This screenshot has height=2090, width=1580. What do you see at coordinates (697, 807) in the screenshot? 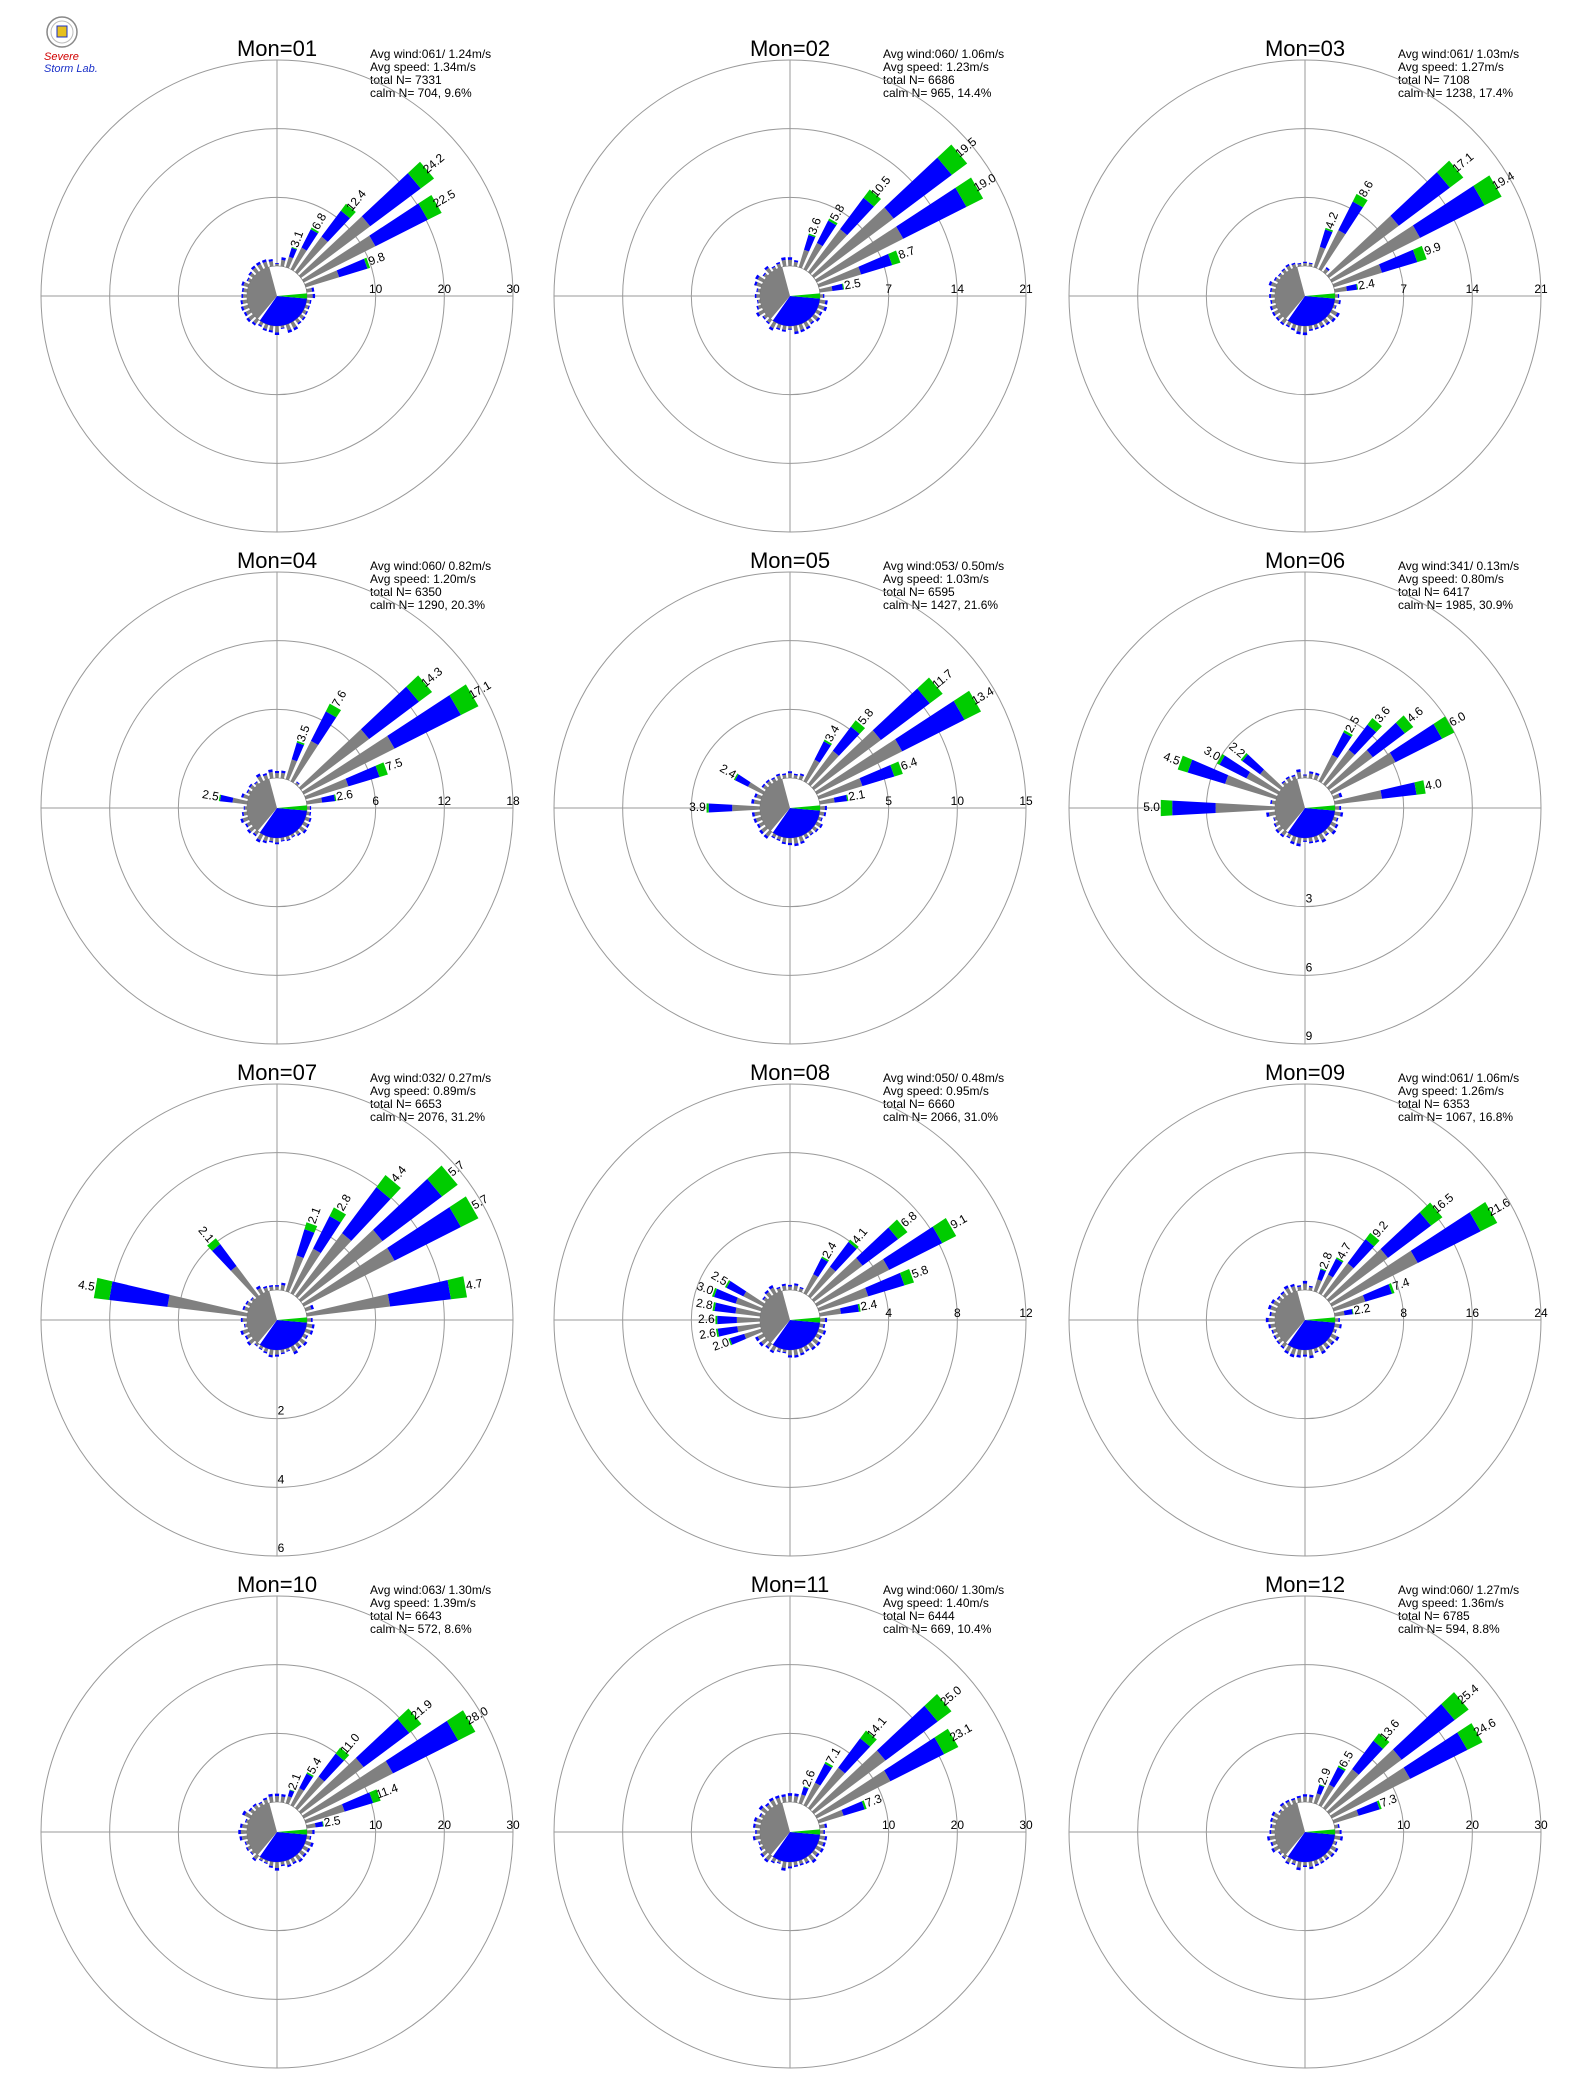
I see `bar-value-label: 3.9` at bounding box center [697, 807].